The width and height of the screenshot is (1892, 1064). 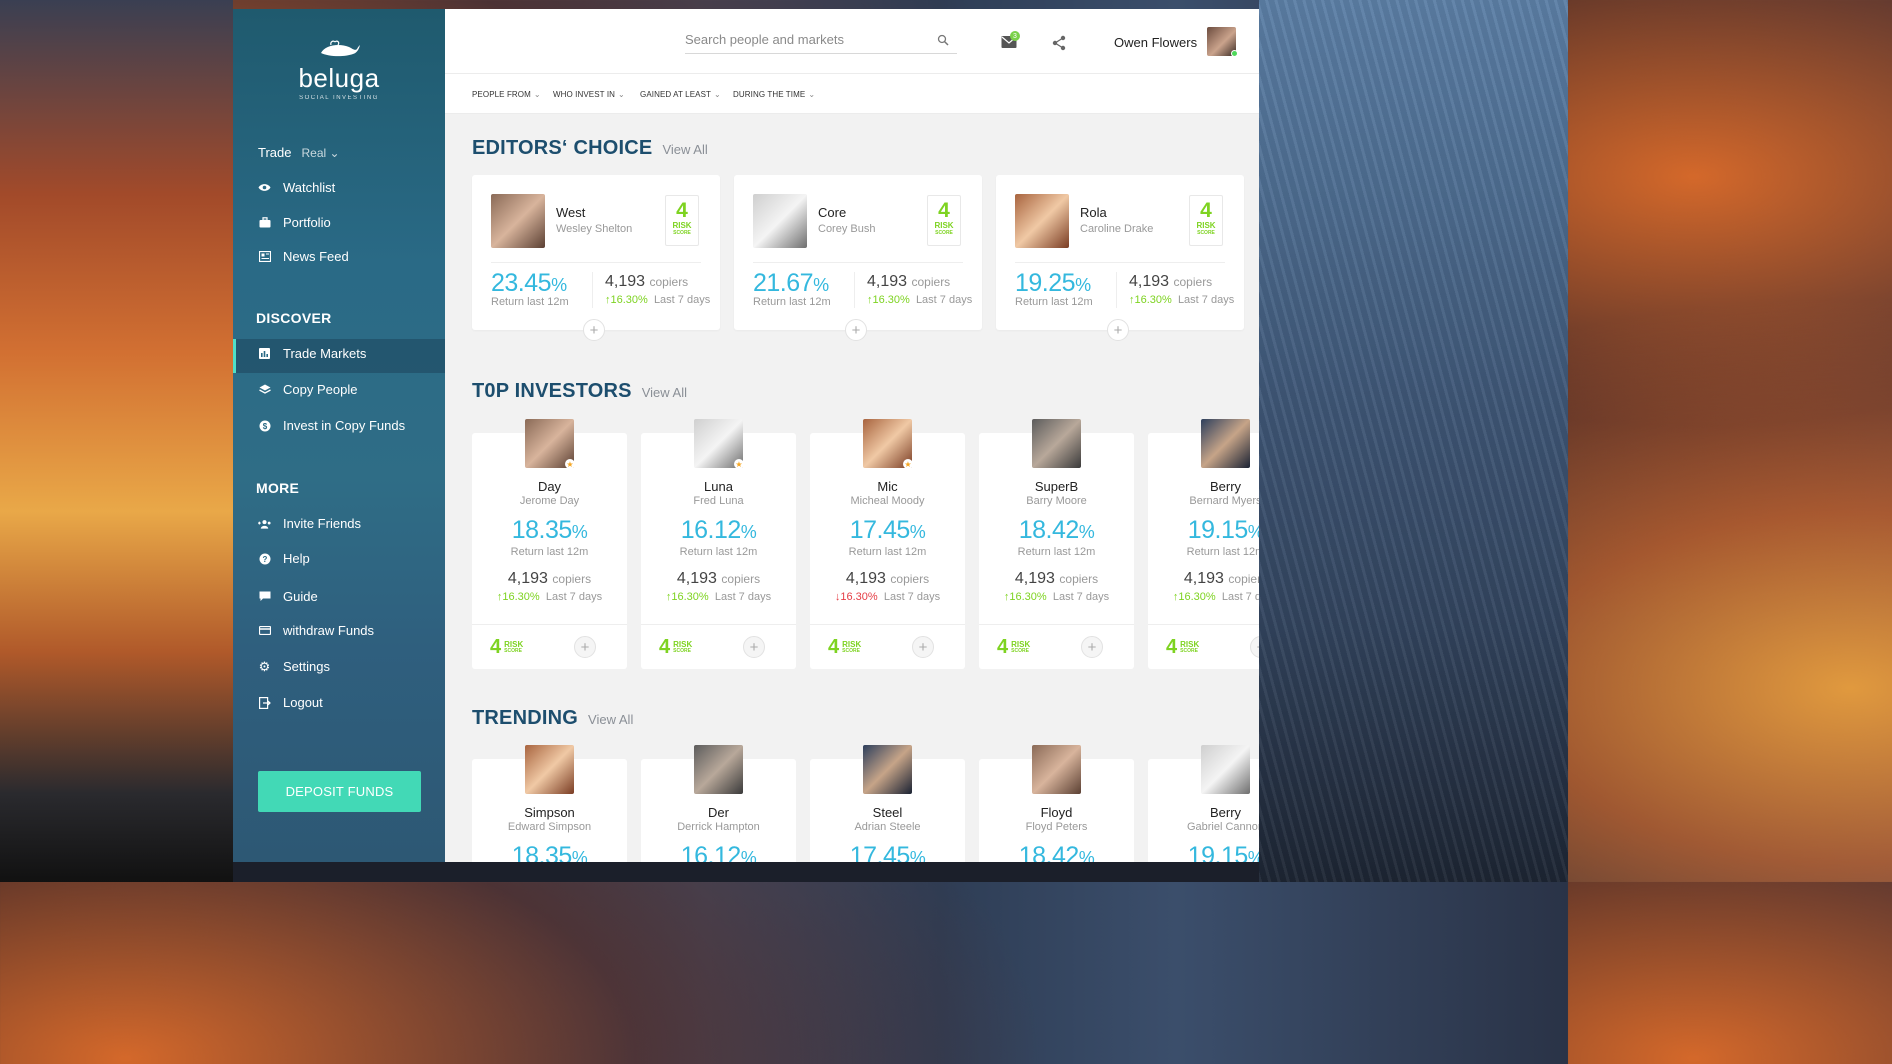 What do you see at coordinates (306, 666) in the screenshot?
I see `sidebar-item-label: Settings` at bounding box center [306, 666].